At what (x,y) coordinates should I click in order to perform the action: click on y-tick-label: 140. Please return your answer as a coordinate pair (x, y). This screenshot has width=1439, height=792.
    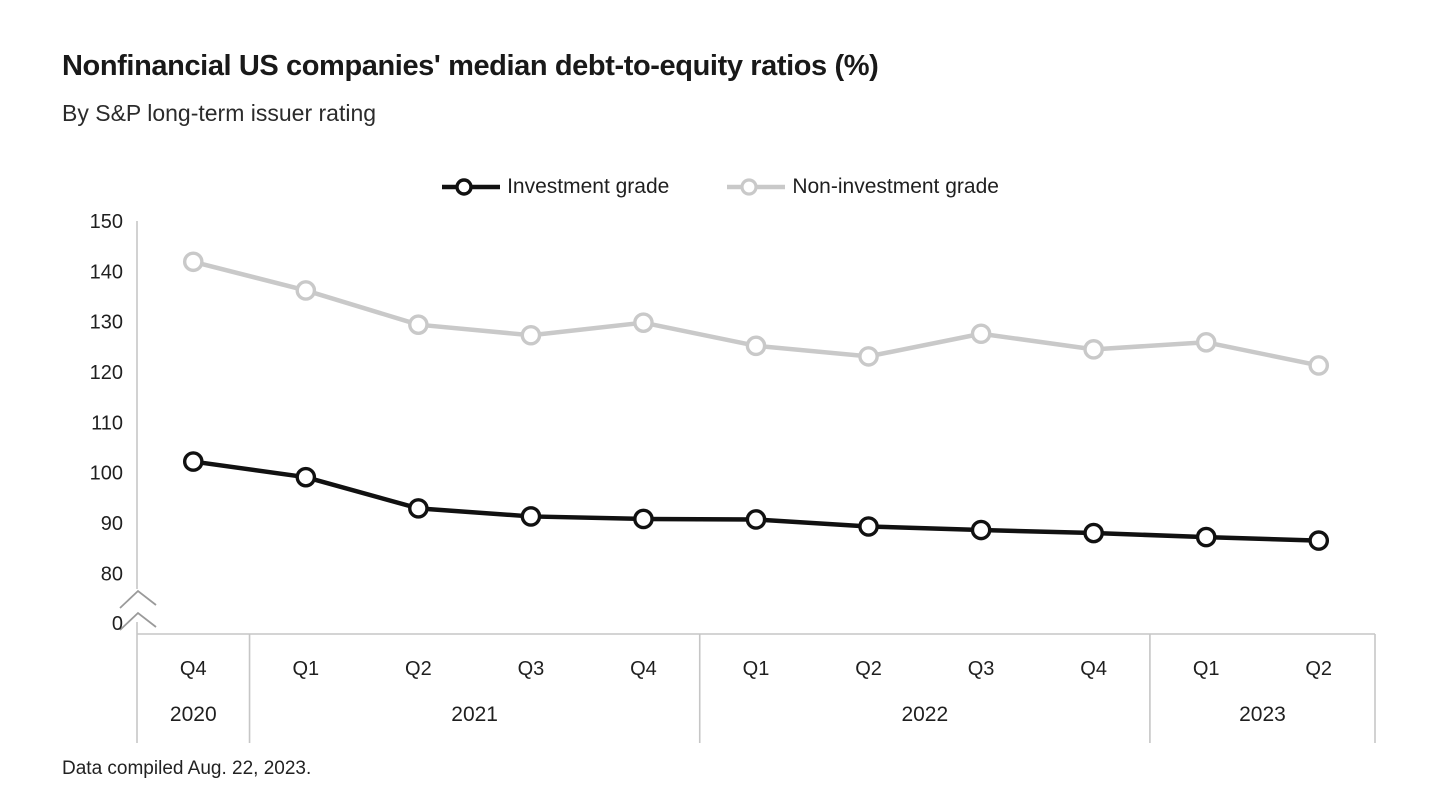
    Looking at the image, I should click on (106, 272).